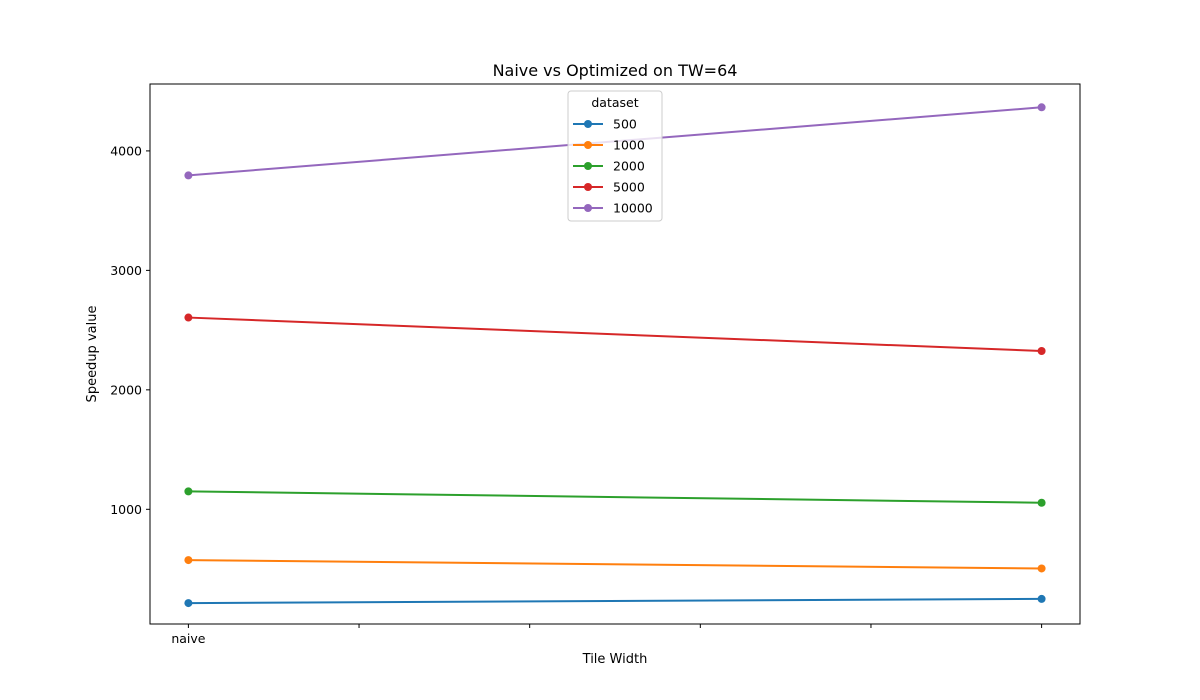 This screenshot has height=700, width=1200. What do you see at coordinates (629, 145) in the screenshot?
I see `legend-label: 1000` at bounding box center [629, 145].